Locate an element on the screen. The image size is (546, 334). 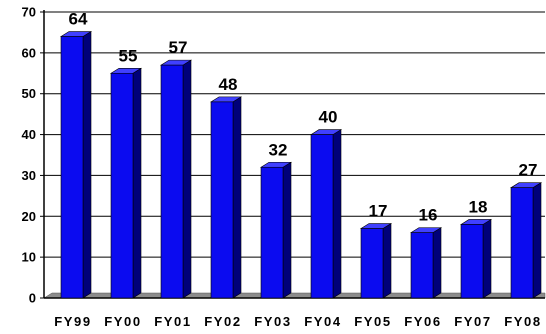
bar-fy01 is located at coordinates (176, 179).